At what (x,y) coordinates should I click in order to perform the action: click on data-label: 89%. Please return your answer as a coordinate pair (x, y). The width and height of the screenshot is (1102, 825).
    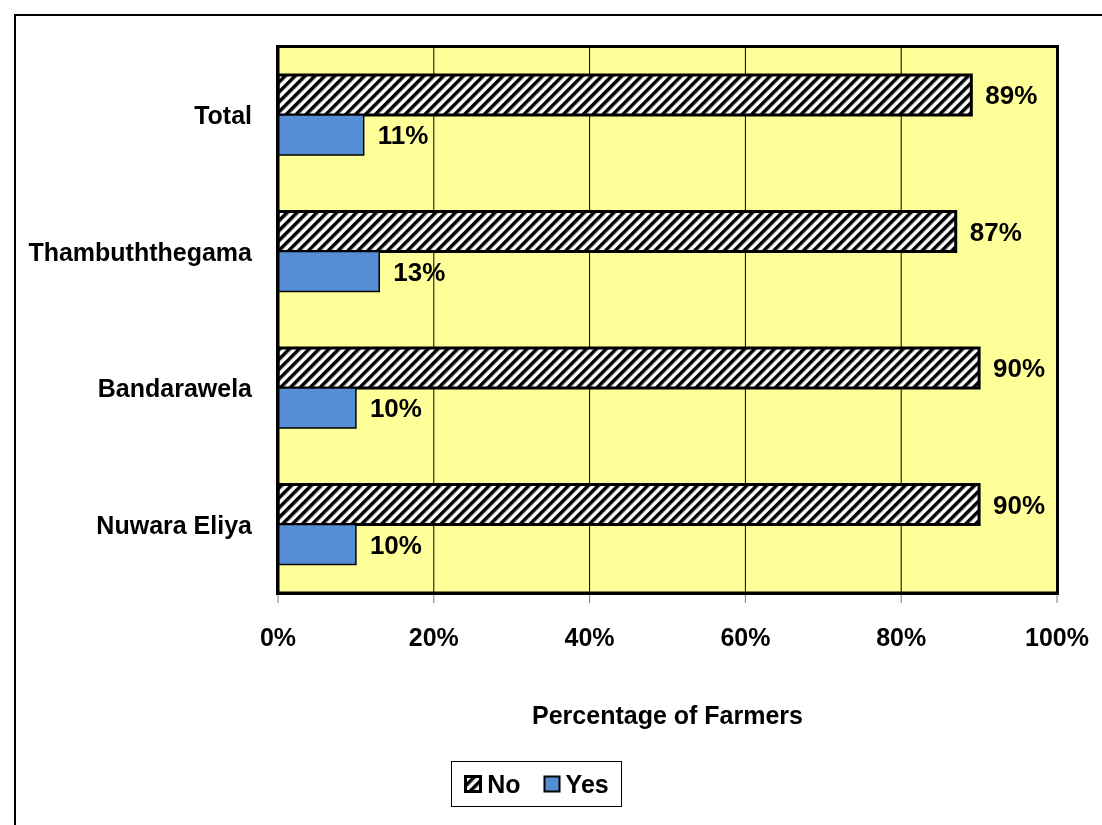
    Looking at the image, I should click on (1011, 95).